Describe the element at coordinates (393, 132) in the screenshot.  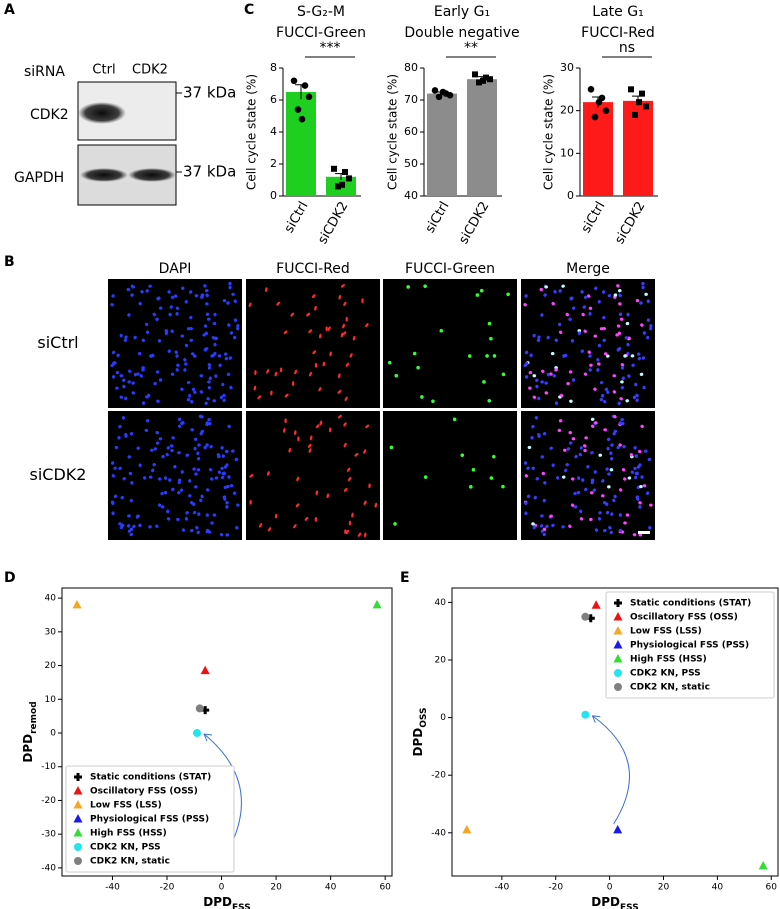
I see `y-axis-label: Cell cycle state (%)` at that location.